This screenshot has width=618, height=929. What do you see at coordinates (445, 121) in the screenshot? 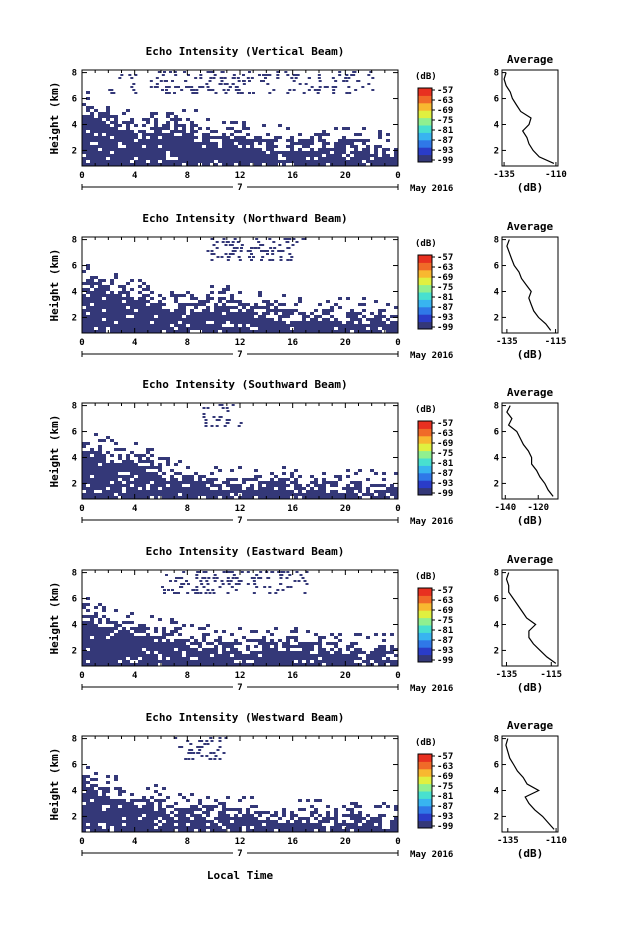
I see `colorbar-tick-label: -75` at bounding box center [445, 121].